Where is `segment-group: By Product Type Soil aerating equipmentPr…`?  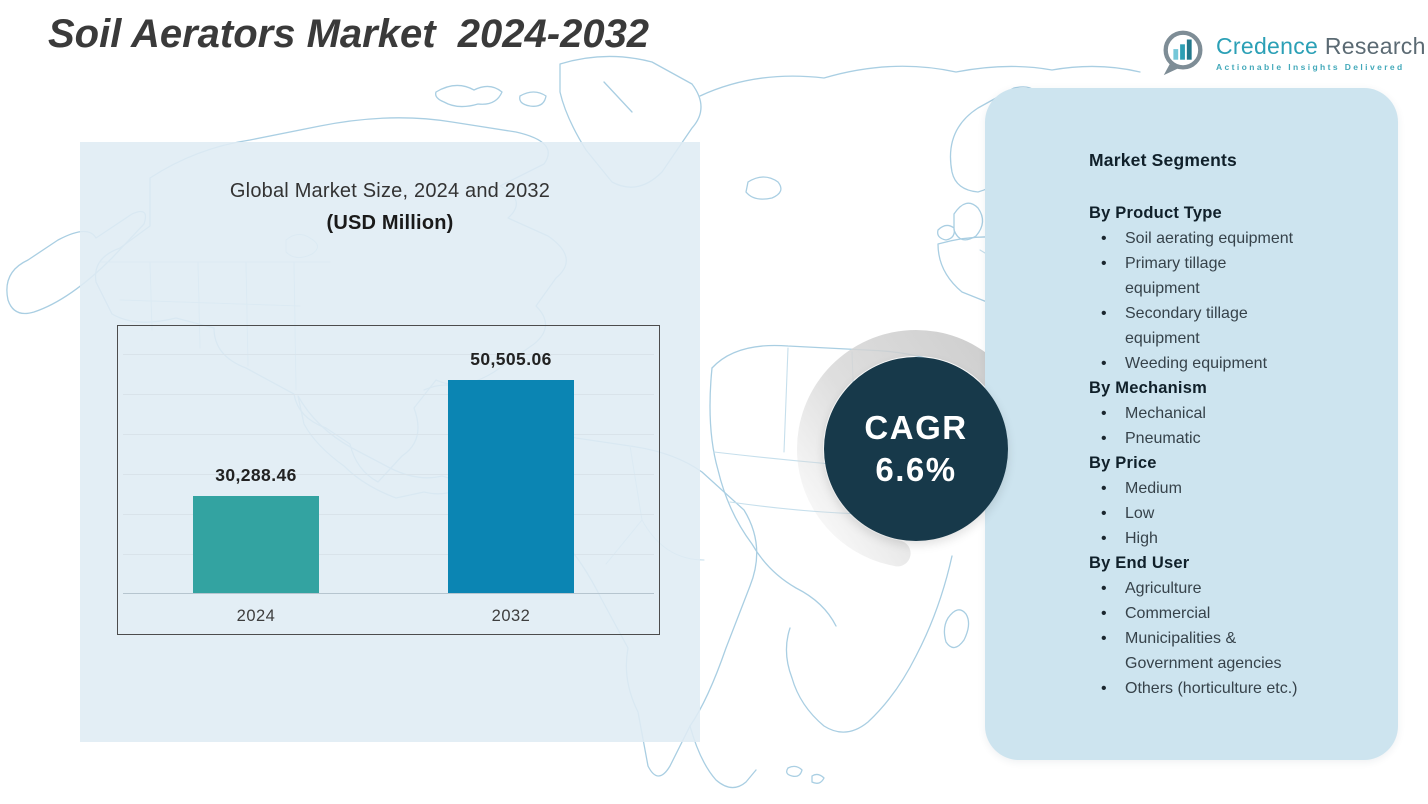 segment-group: By Product Type Soil aerating equipmentPr… is located at coordinates (1229, 288).